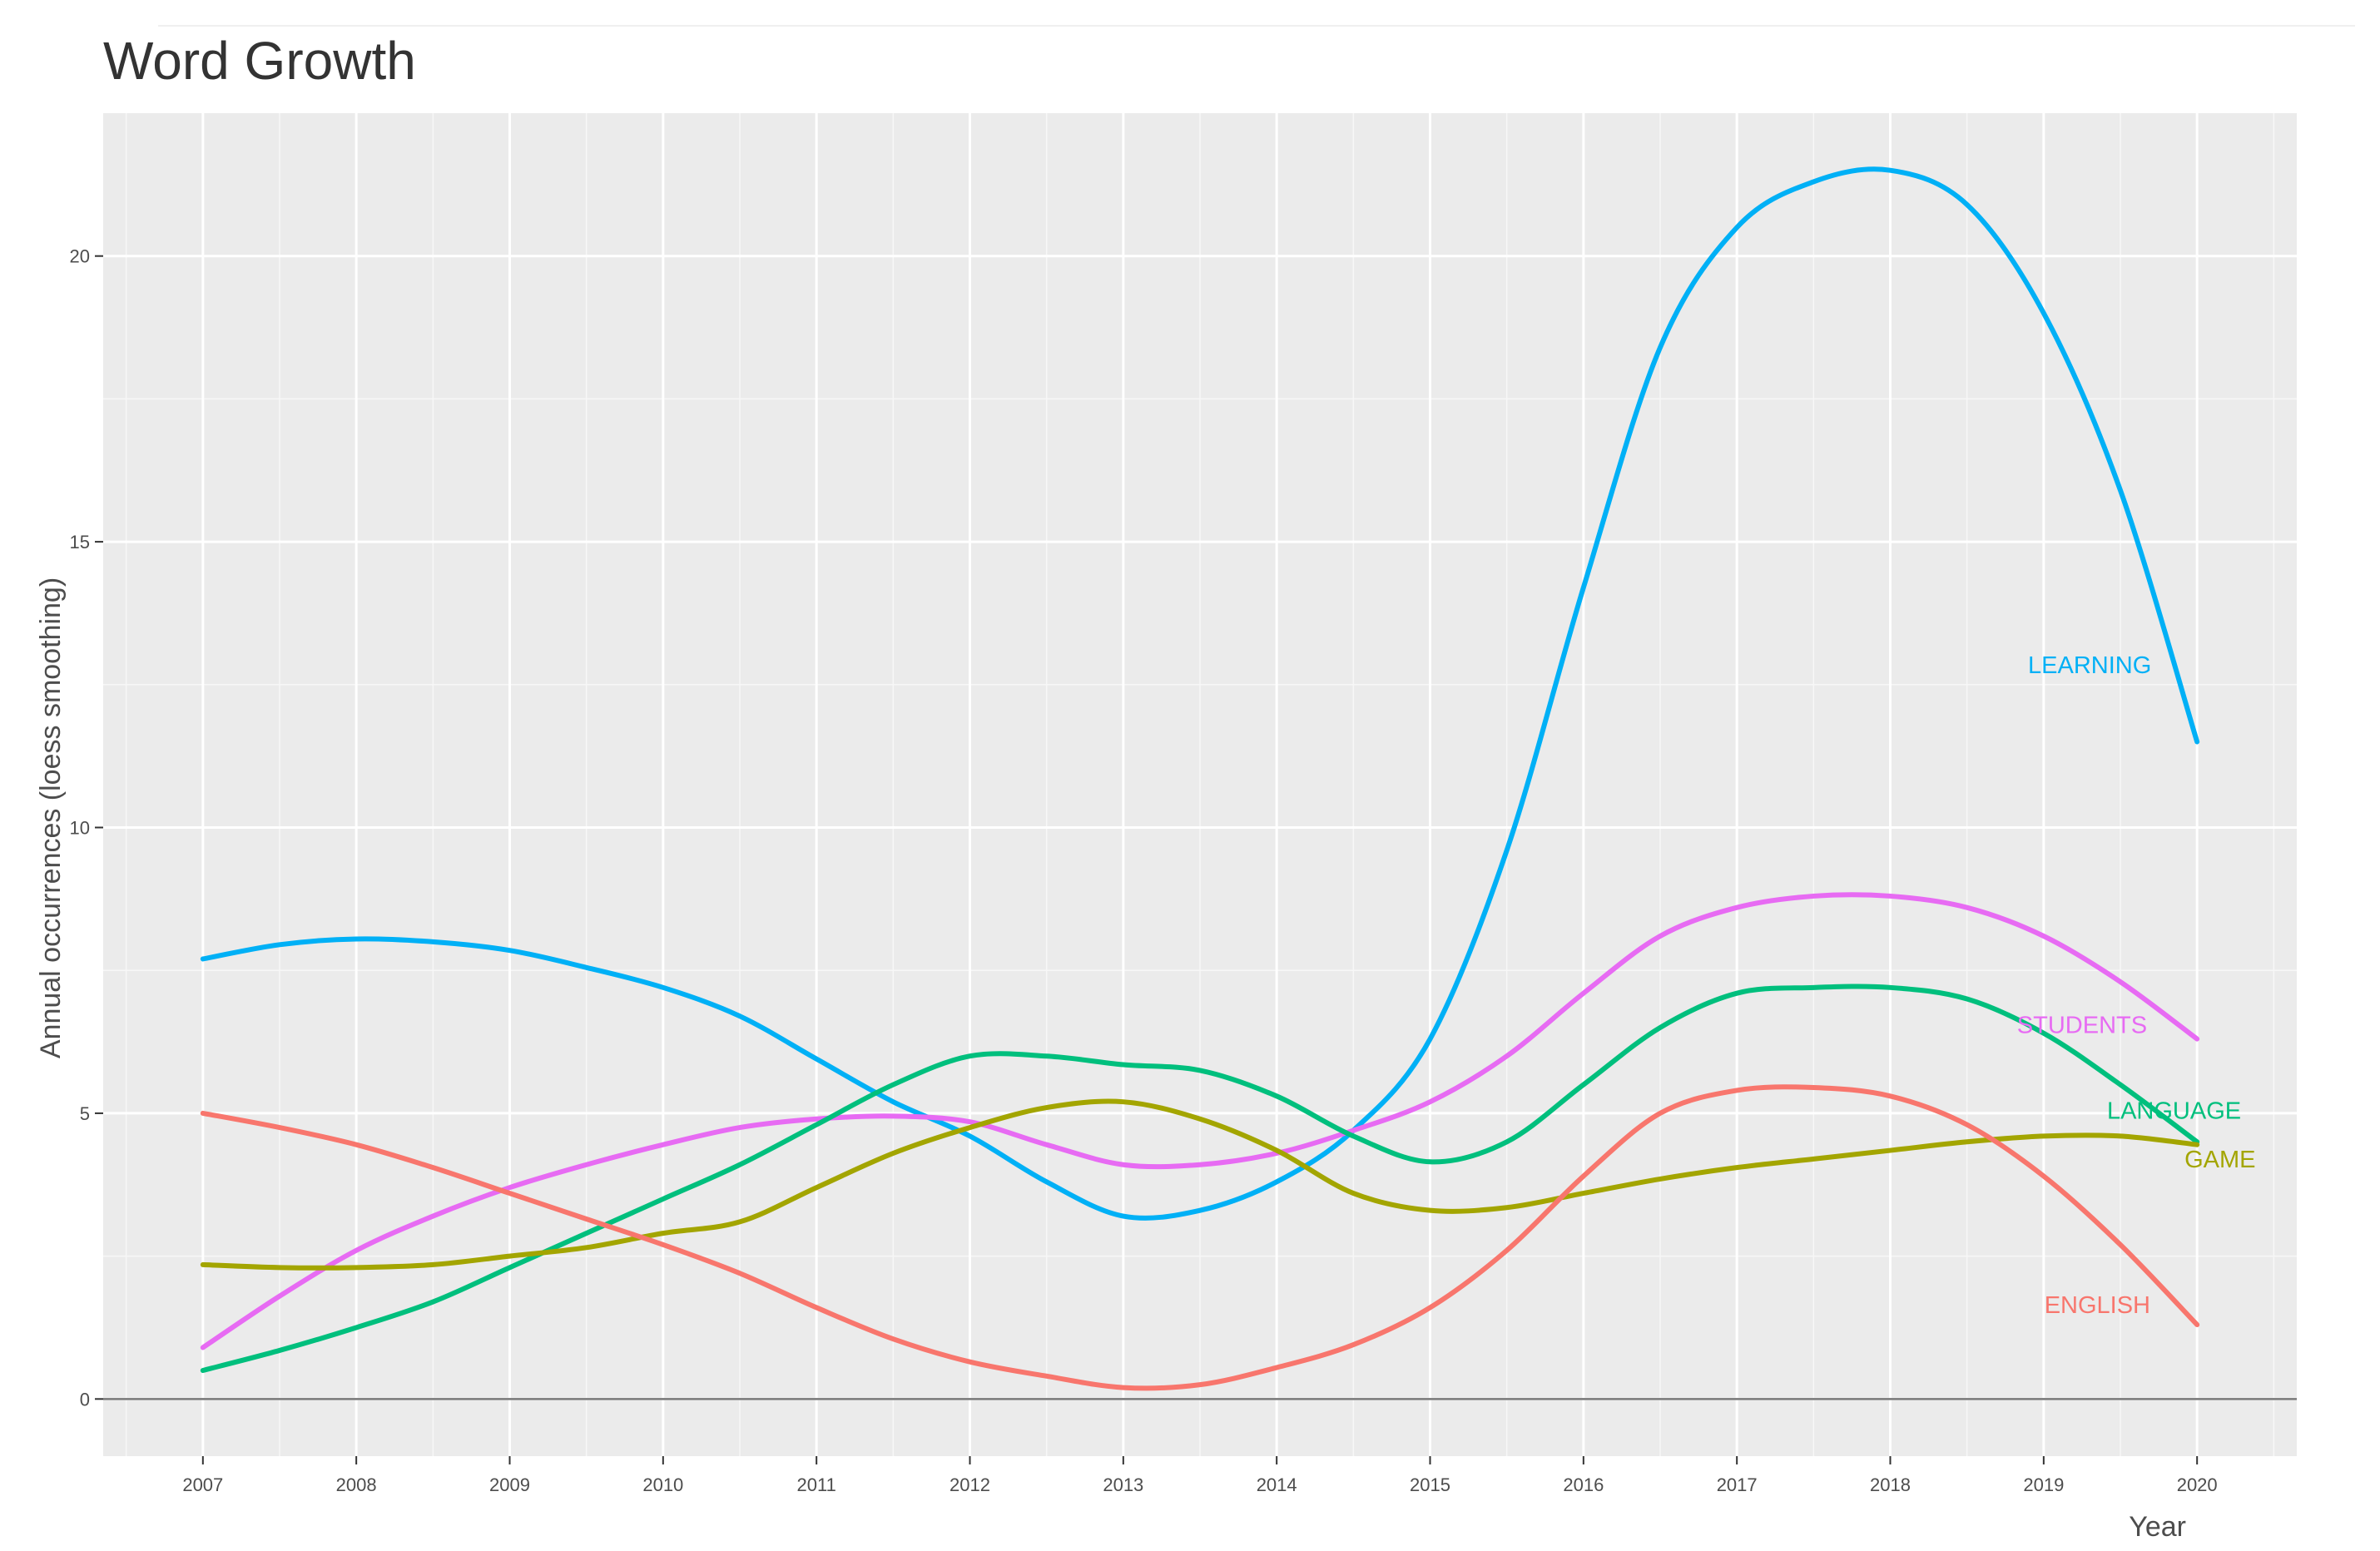 Image resolution: width=2380 pixels, height=1551 pixels. What do you see at coordinates (1890, 1485) in the screenshot?
I see `x-tick-label: 2018` at bounding box center [1890, 1485].